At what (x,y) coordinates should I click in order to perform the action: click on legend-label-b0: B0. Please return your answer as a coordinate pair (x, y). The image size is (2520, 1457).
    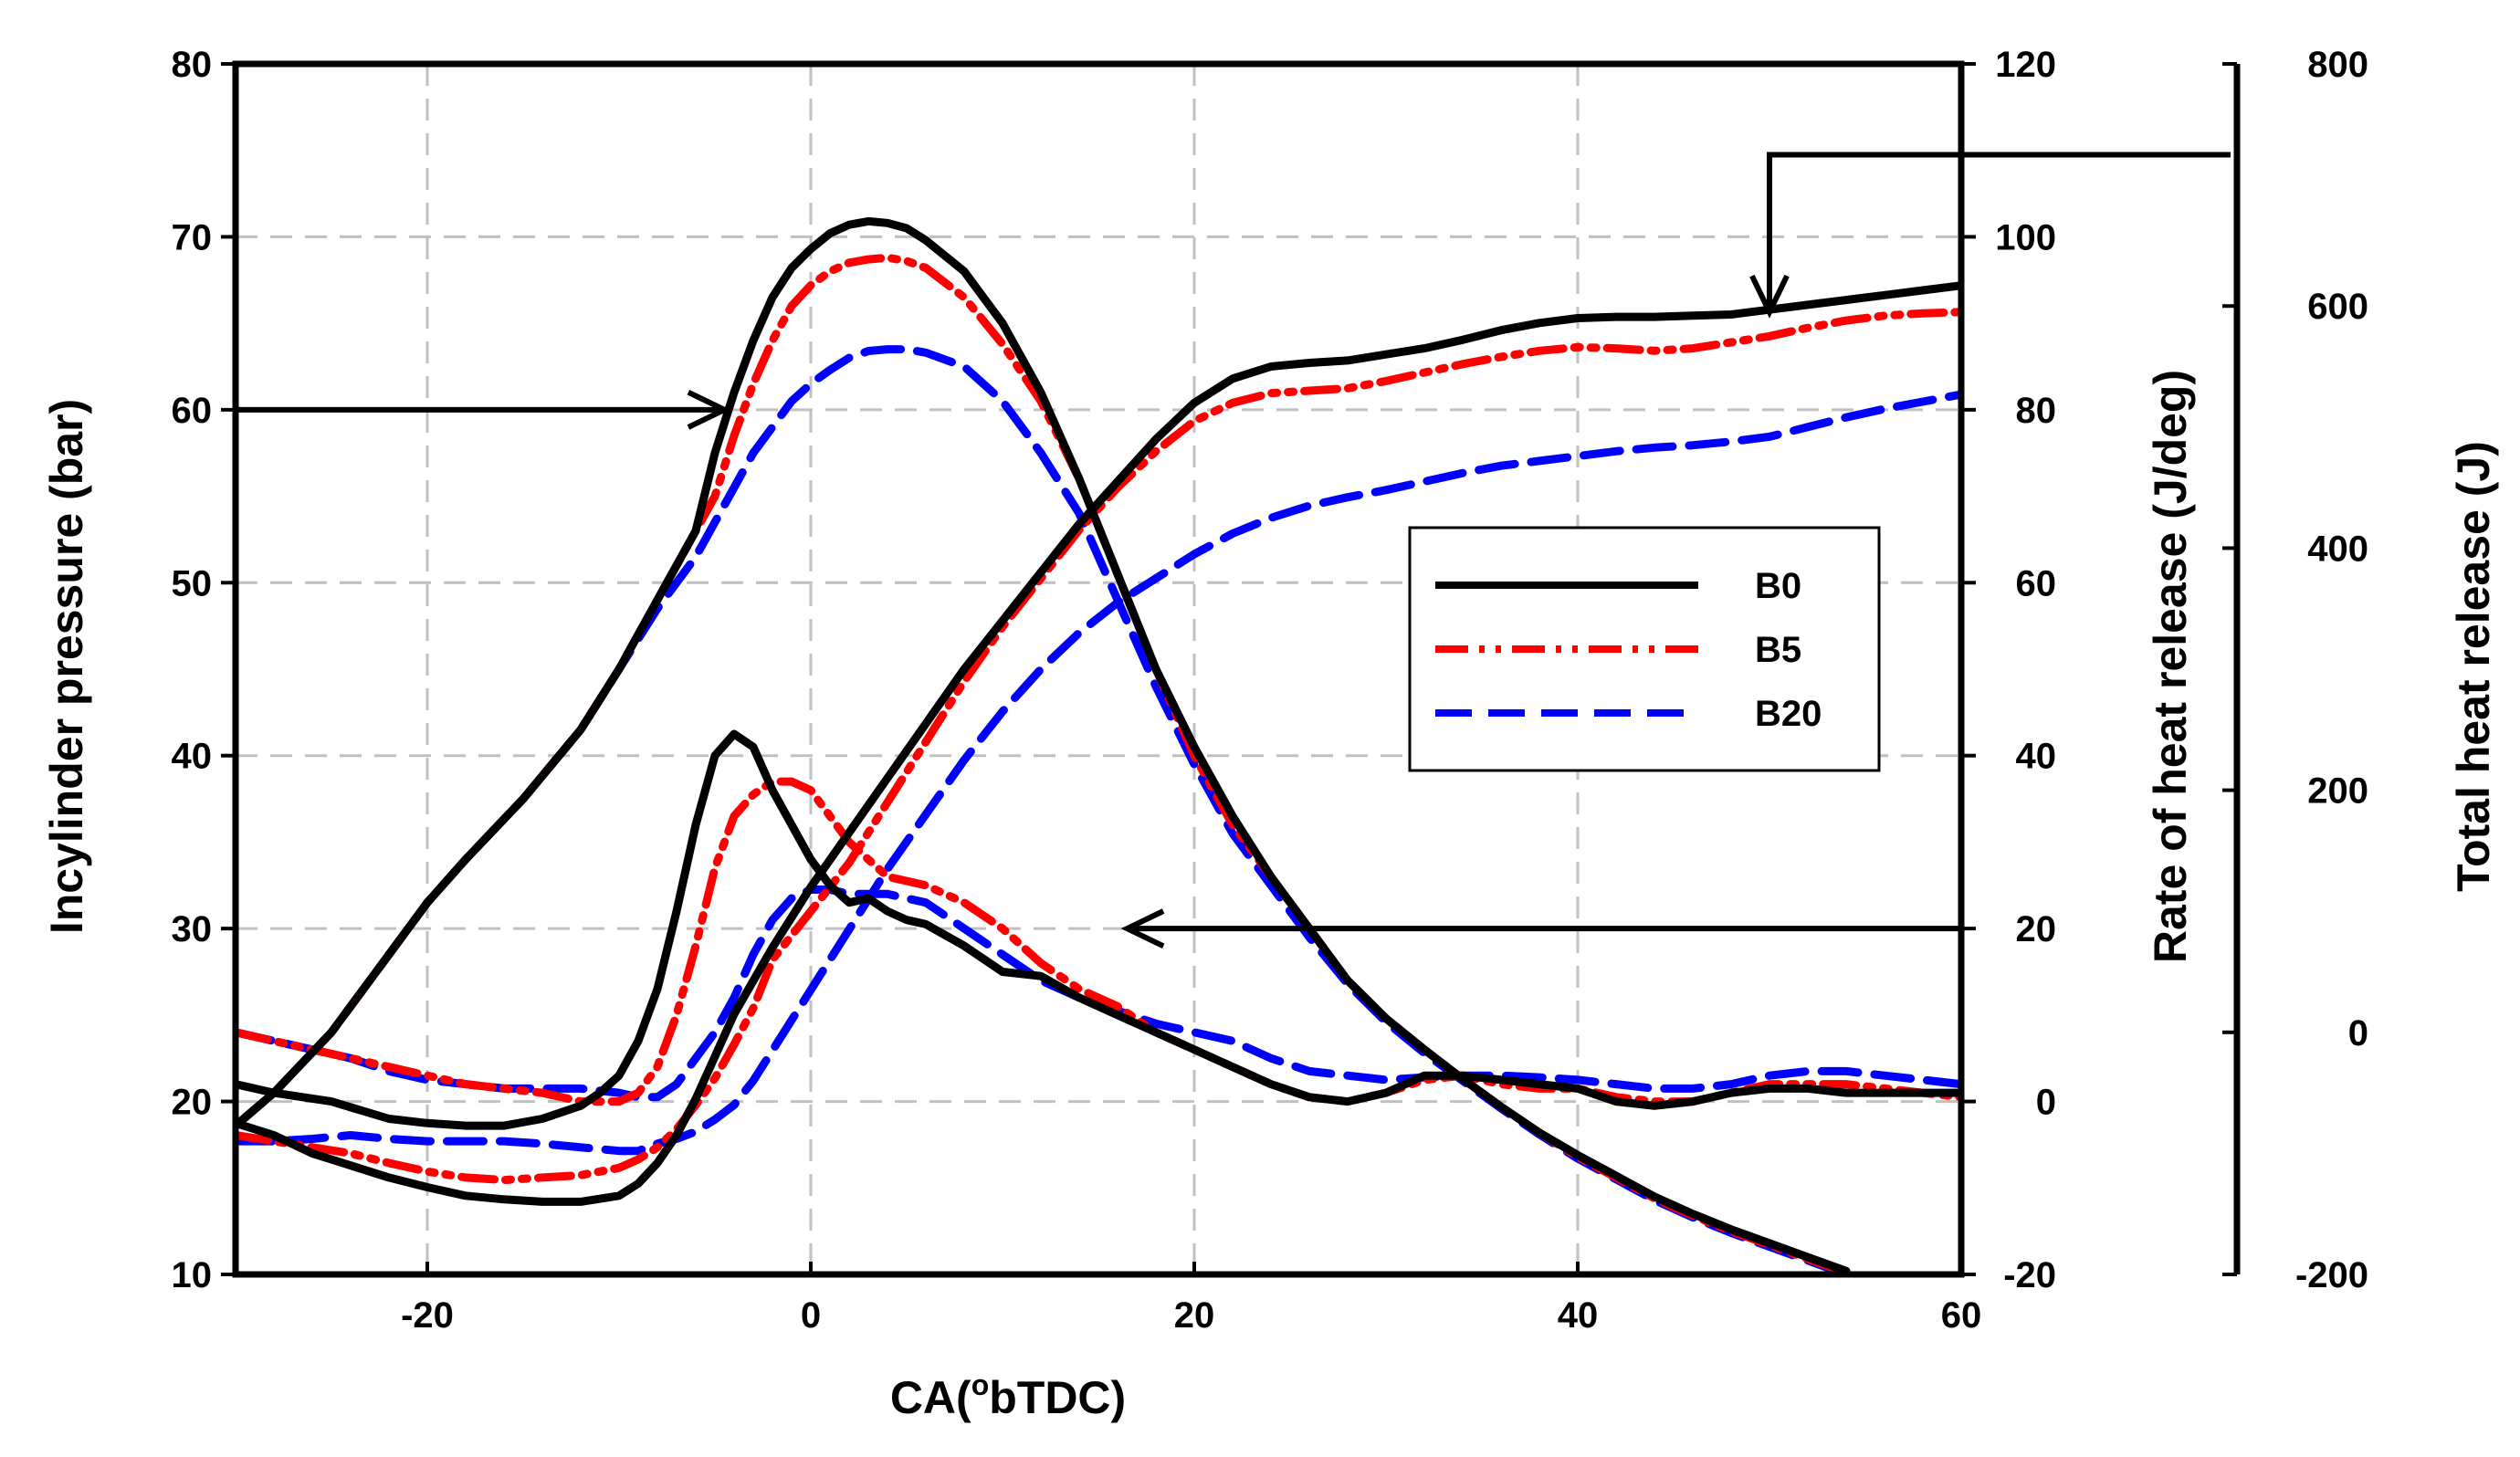
    Looking at the image, I should click on (1778, 586).